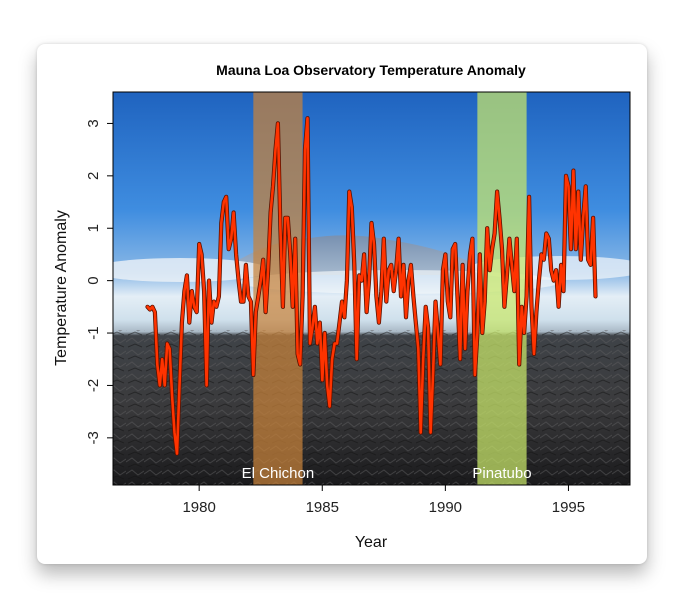  Describe the element at coordinates (371, 542) in the screenshot. I see `x-axis-label: Year` at that location.